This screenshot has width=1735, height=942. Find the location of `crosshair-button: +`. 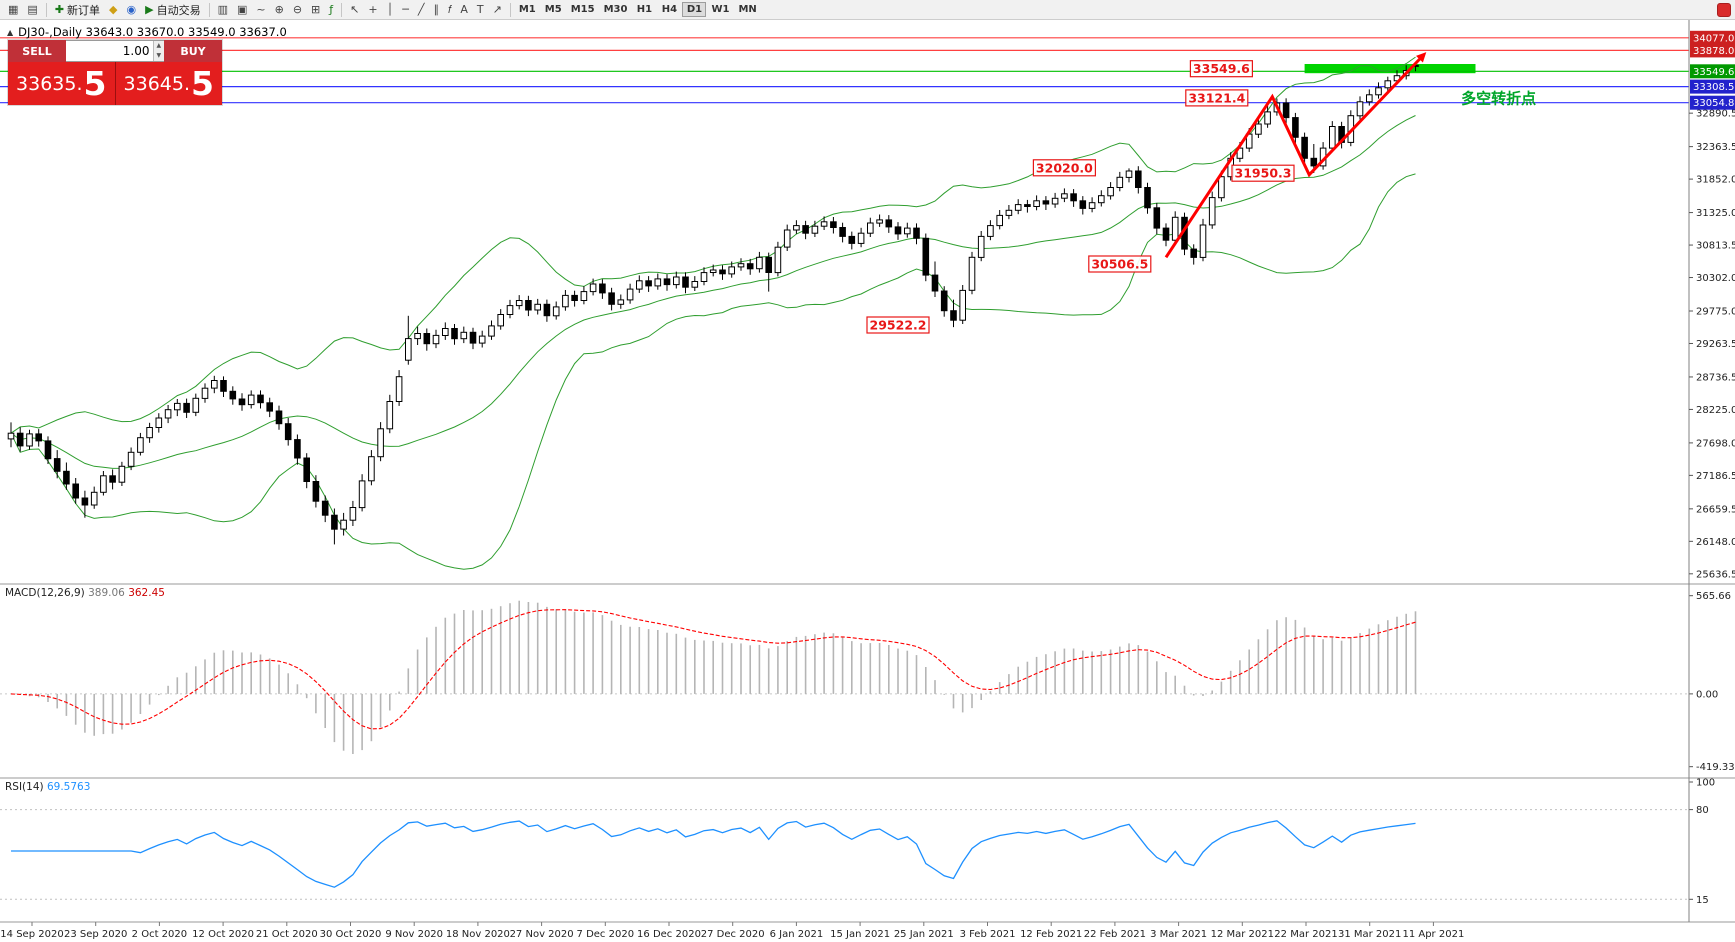

crosshair-button: + is located at coordinates (372, 10).